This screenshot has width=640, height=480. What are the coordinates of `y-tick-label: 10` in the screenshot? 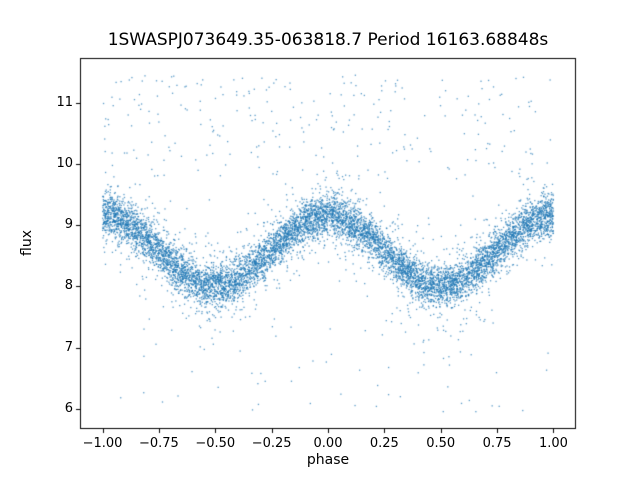 It's located at (64, 163).